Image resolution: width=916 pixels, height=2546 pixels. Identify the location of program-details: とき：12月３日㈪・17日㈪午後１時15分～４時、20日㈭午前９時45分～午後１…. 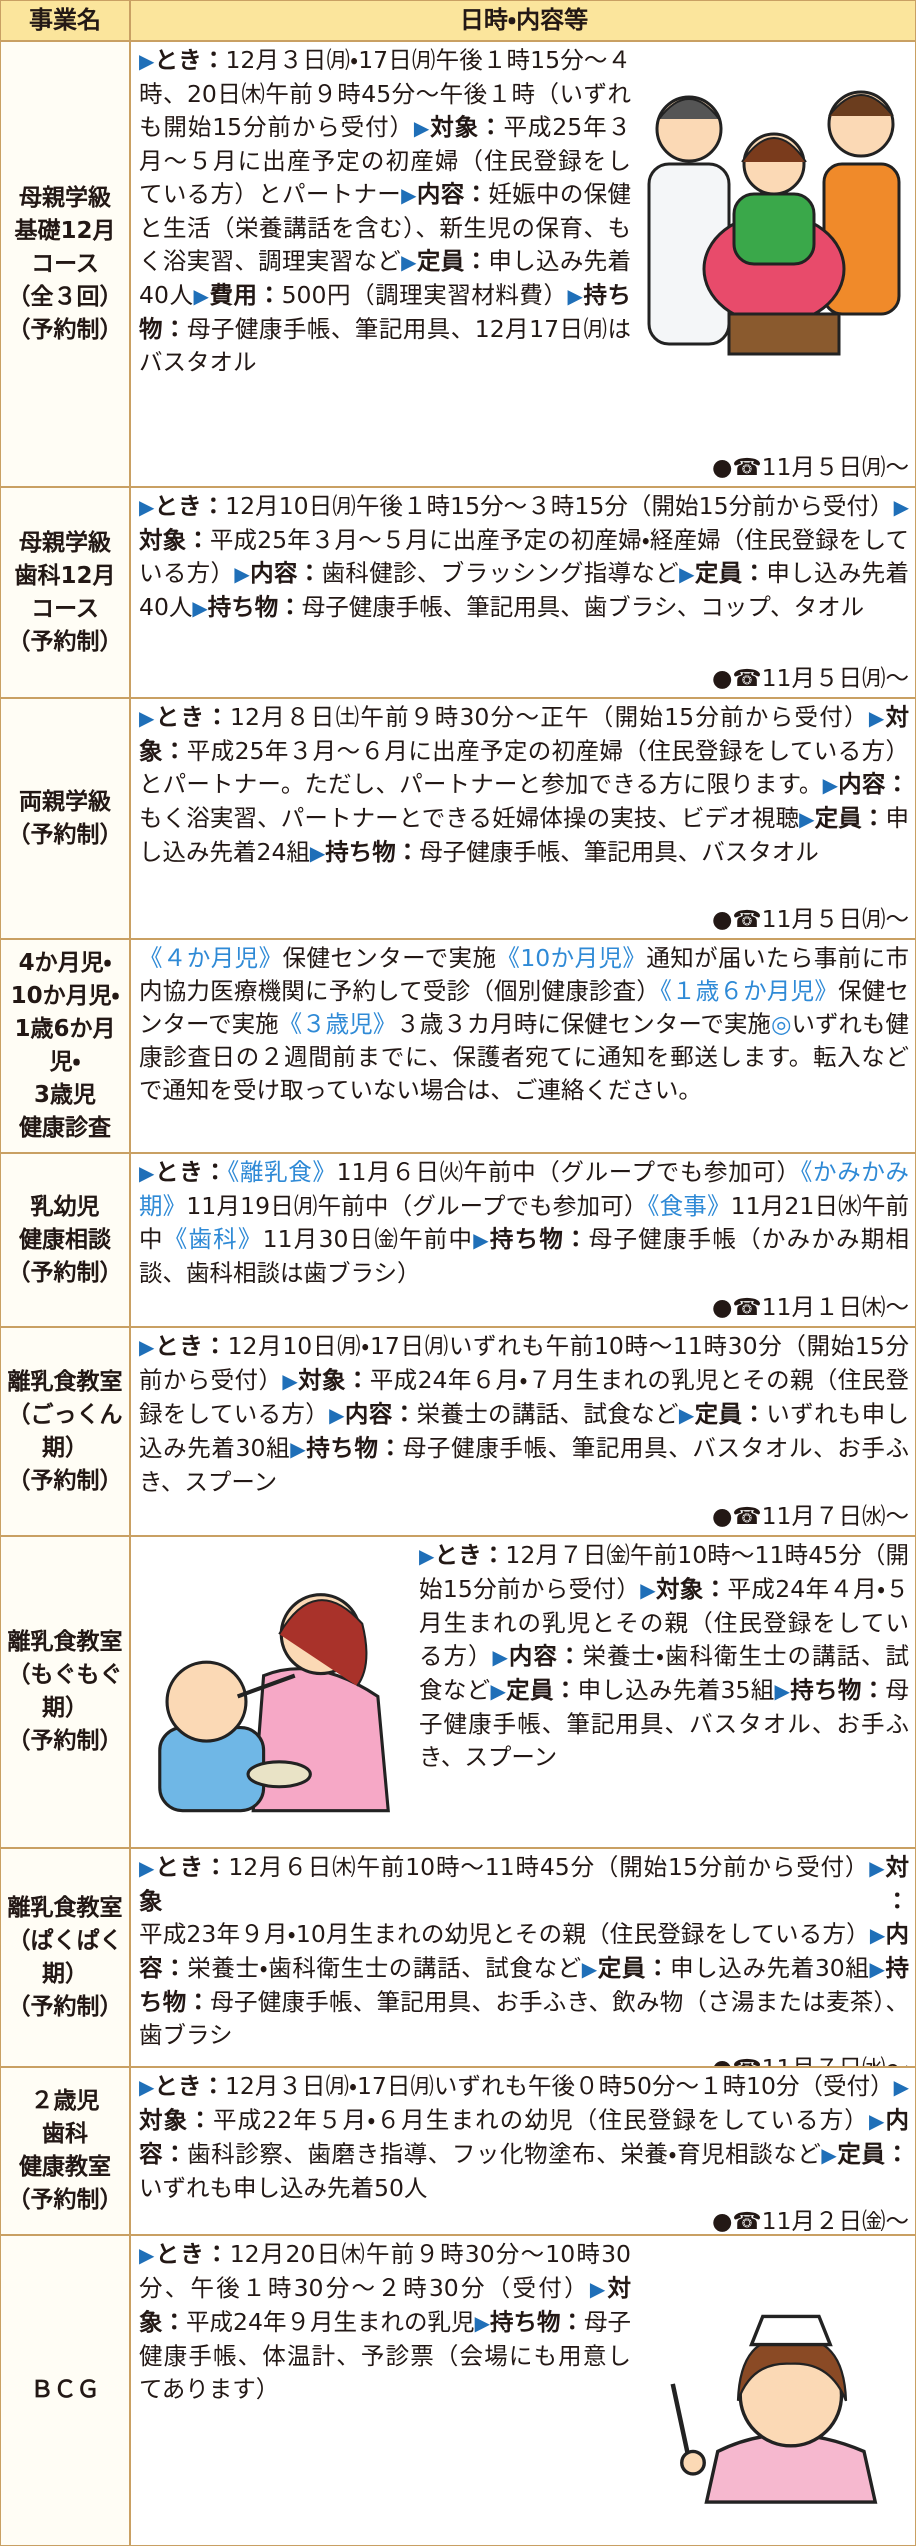
(523, 264).